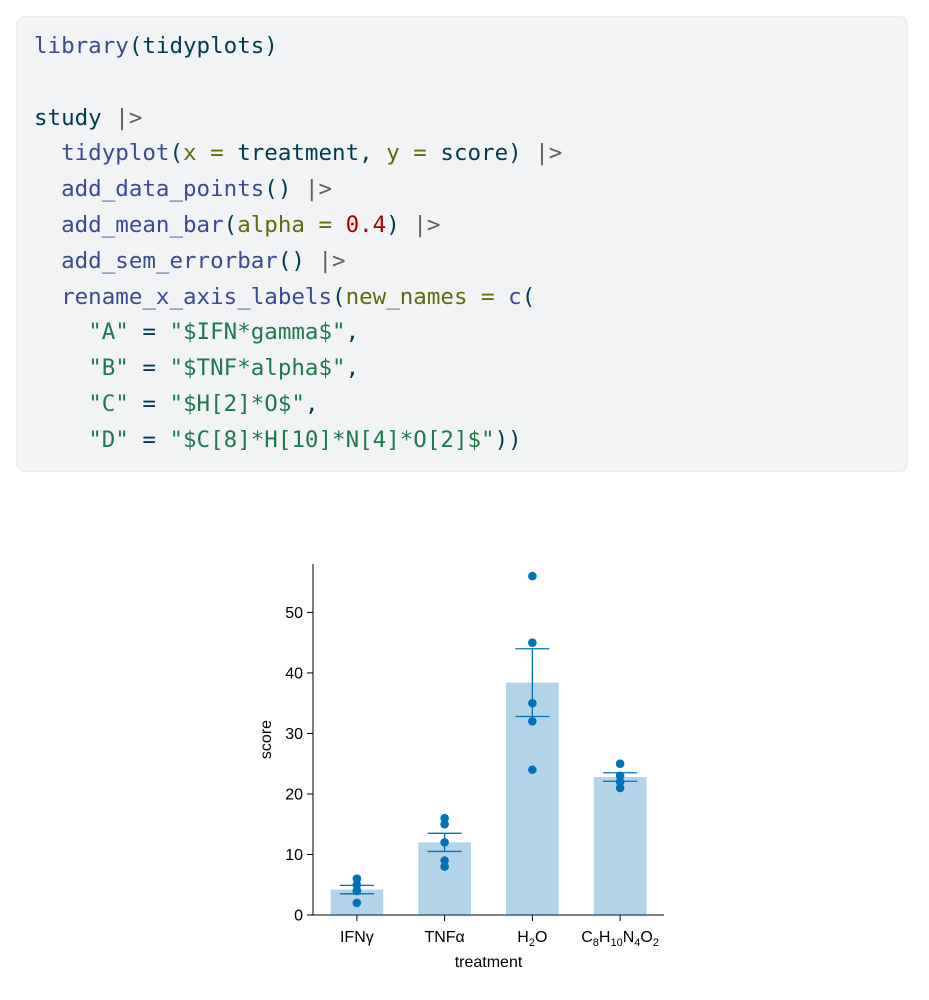 The height and width of the screenshot is (1000, 929). Describe the element at coordinates (298, 916) in the screenshot. I see `y-tick-label: 0` at that location.